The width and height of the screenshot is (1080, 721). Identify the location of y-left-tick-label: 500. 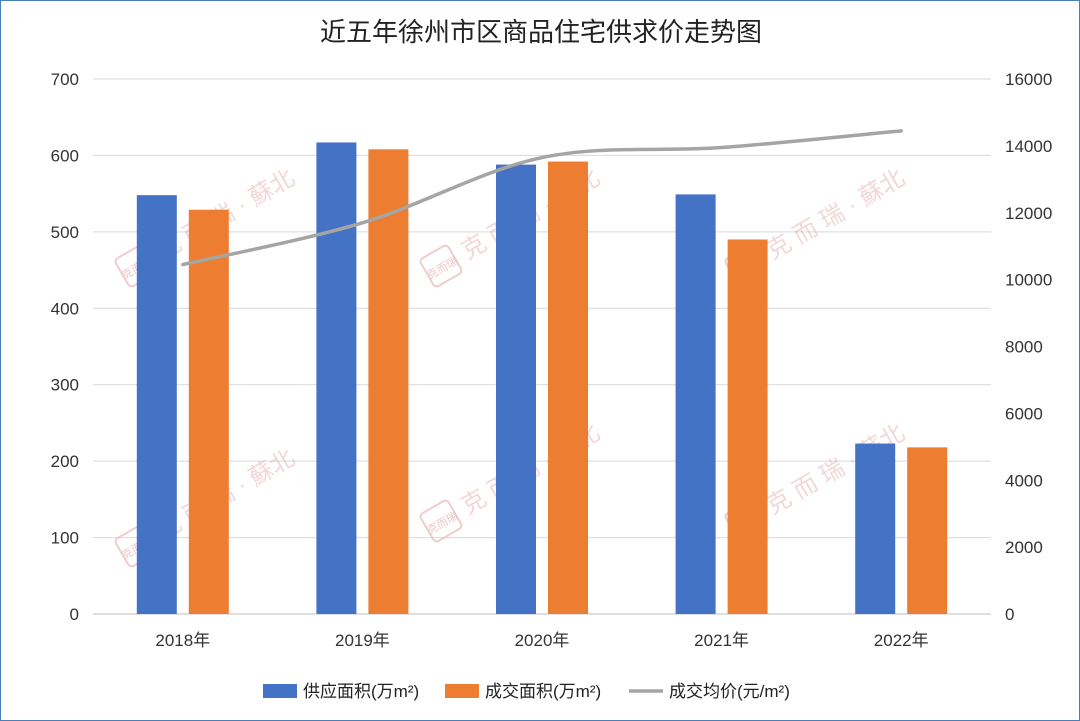
(65, 232).